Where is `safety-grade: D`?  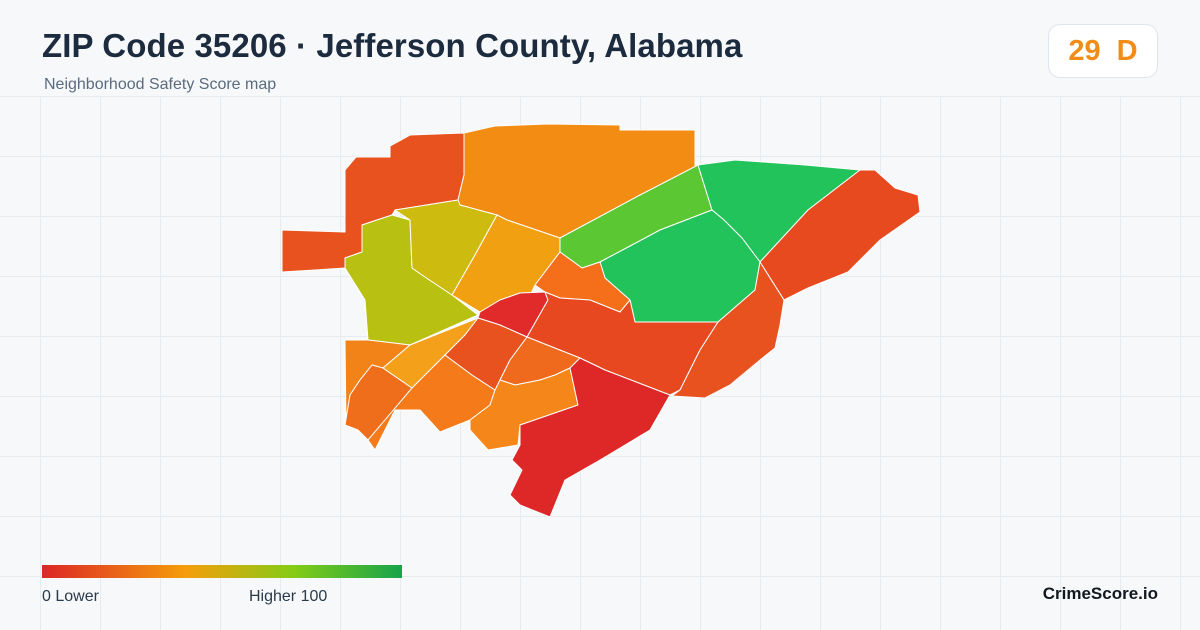 safety-grade: D is located at coordinates (1127, 50).